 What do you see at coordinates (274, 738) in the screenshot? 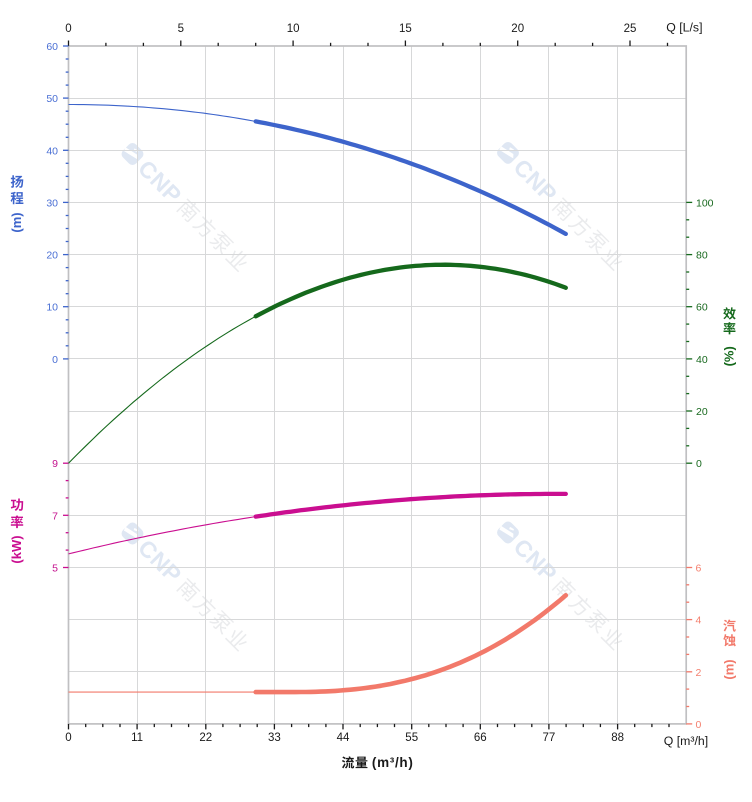
I see `svg-text: 33` at bounding box center [274, 738].